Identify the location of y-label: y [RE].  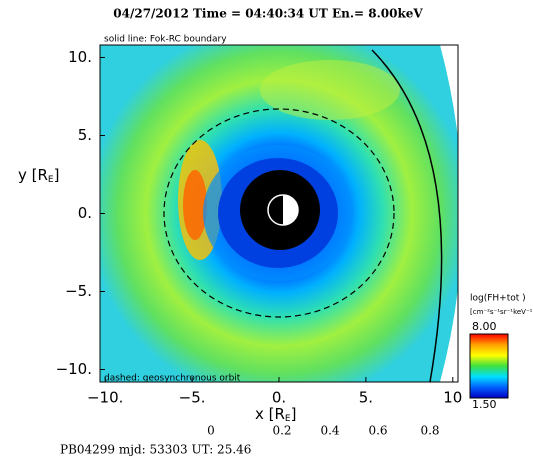
(38, 175).